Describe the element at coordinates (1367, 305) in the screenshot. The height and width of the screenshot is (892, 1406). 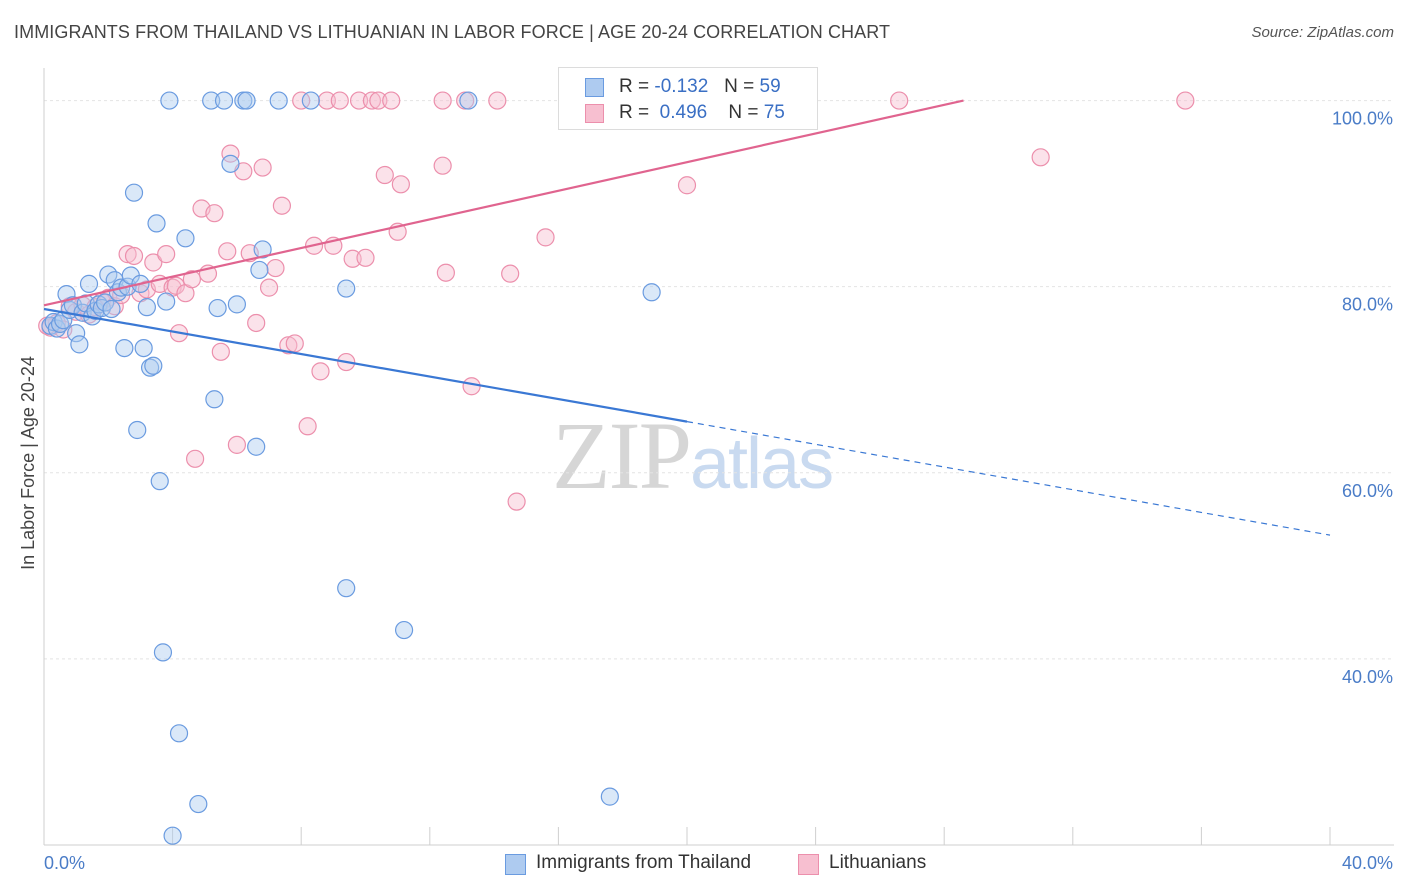
I see `y-tick-label-80: 80.0%` at that location.